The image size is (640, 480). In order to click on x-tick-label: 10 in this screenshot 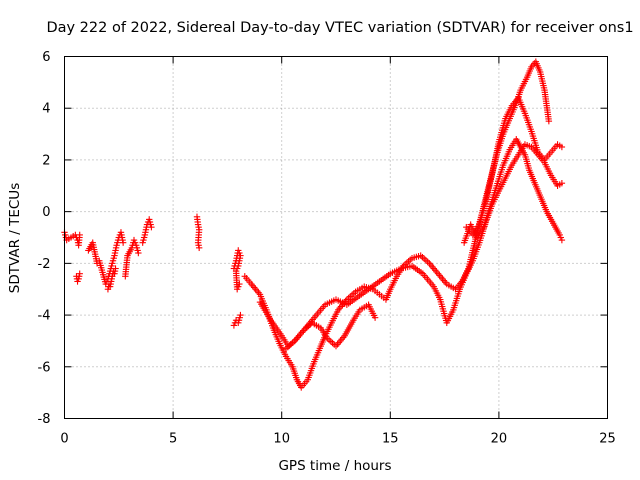, I will do `click(281, 439)`.